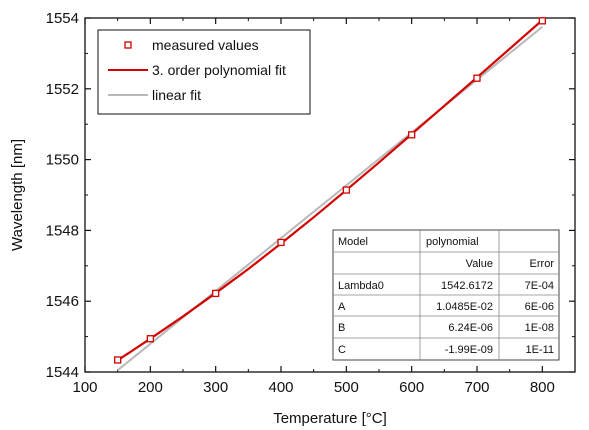 The image size is (589, 430). I want to click on table-subheader-value: Value, so click(479, 264).